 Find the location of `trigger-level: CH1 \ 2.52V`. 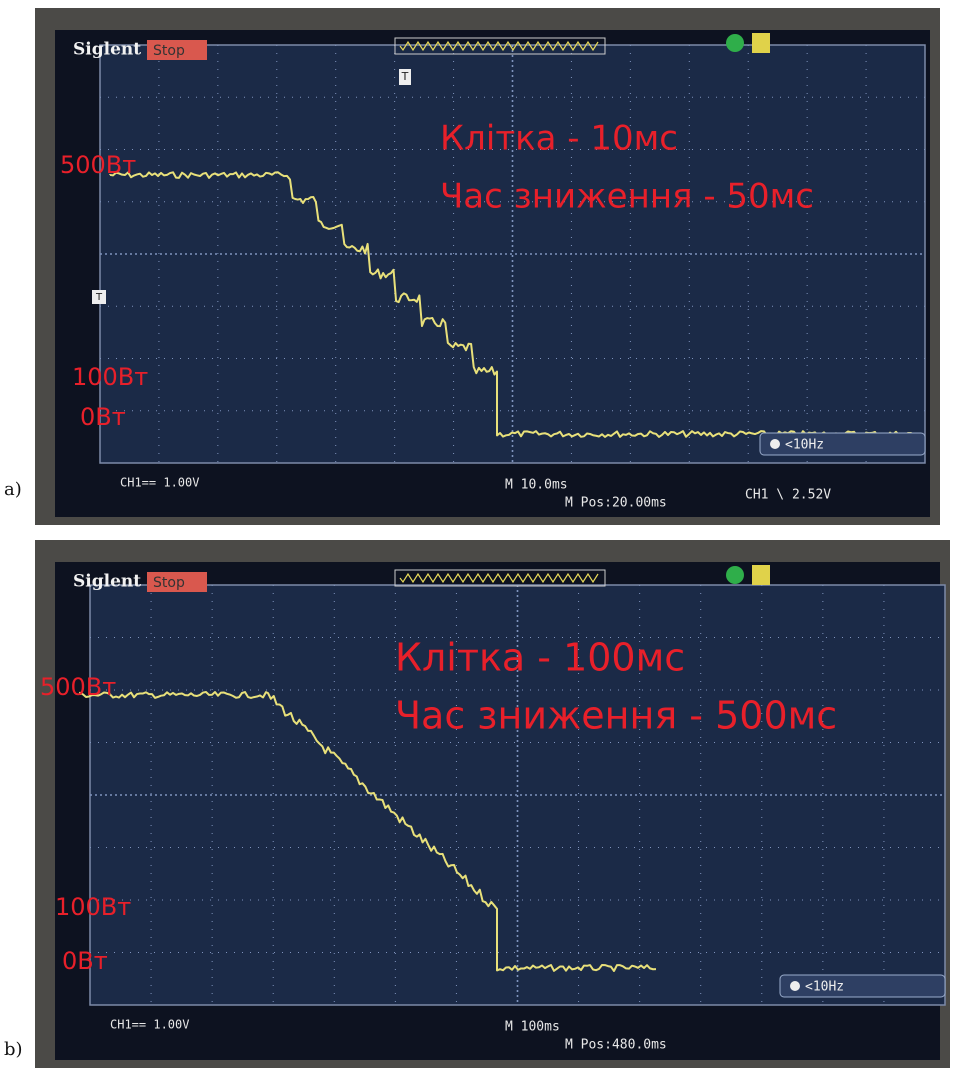

trigger-level: CH1 \ 2.52V is located at coordinates (788, 495).